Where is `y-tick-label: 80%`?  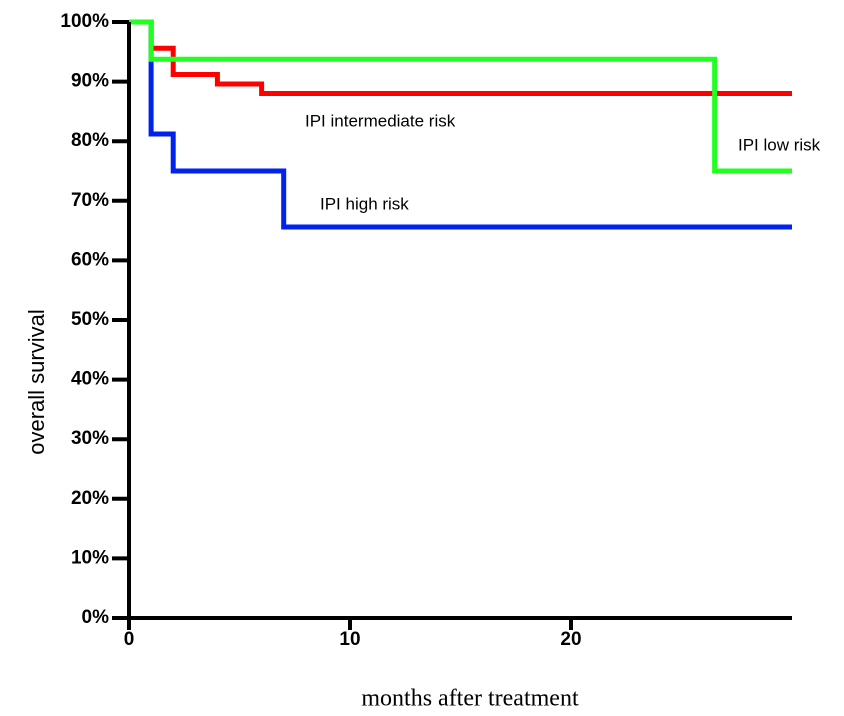 y-tick-label: 80% is located at coordinates (90, 140).